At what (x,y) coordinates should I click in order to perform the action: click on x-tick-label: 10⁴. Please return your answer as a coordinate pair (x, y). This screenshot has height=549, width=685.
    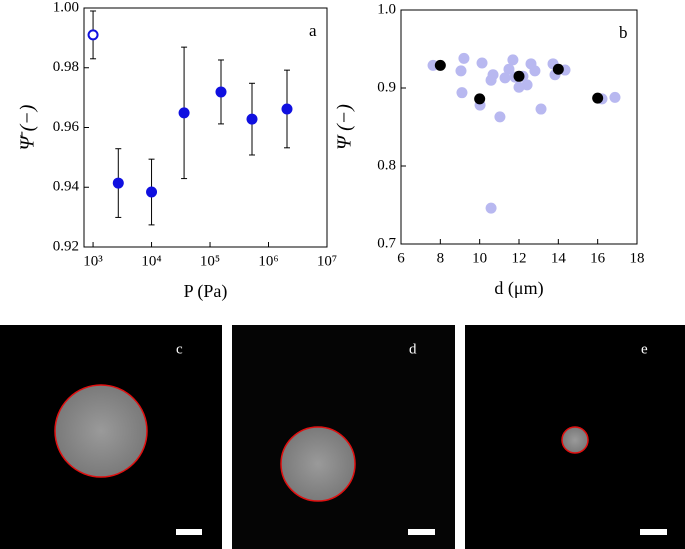
    Looking at the image, I should click on (151, 261).